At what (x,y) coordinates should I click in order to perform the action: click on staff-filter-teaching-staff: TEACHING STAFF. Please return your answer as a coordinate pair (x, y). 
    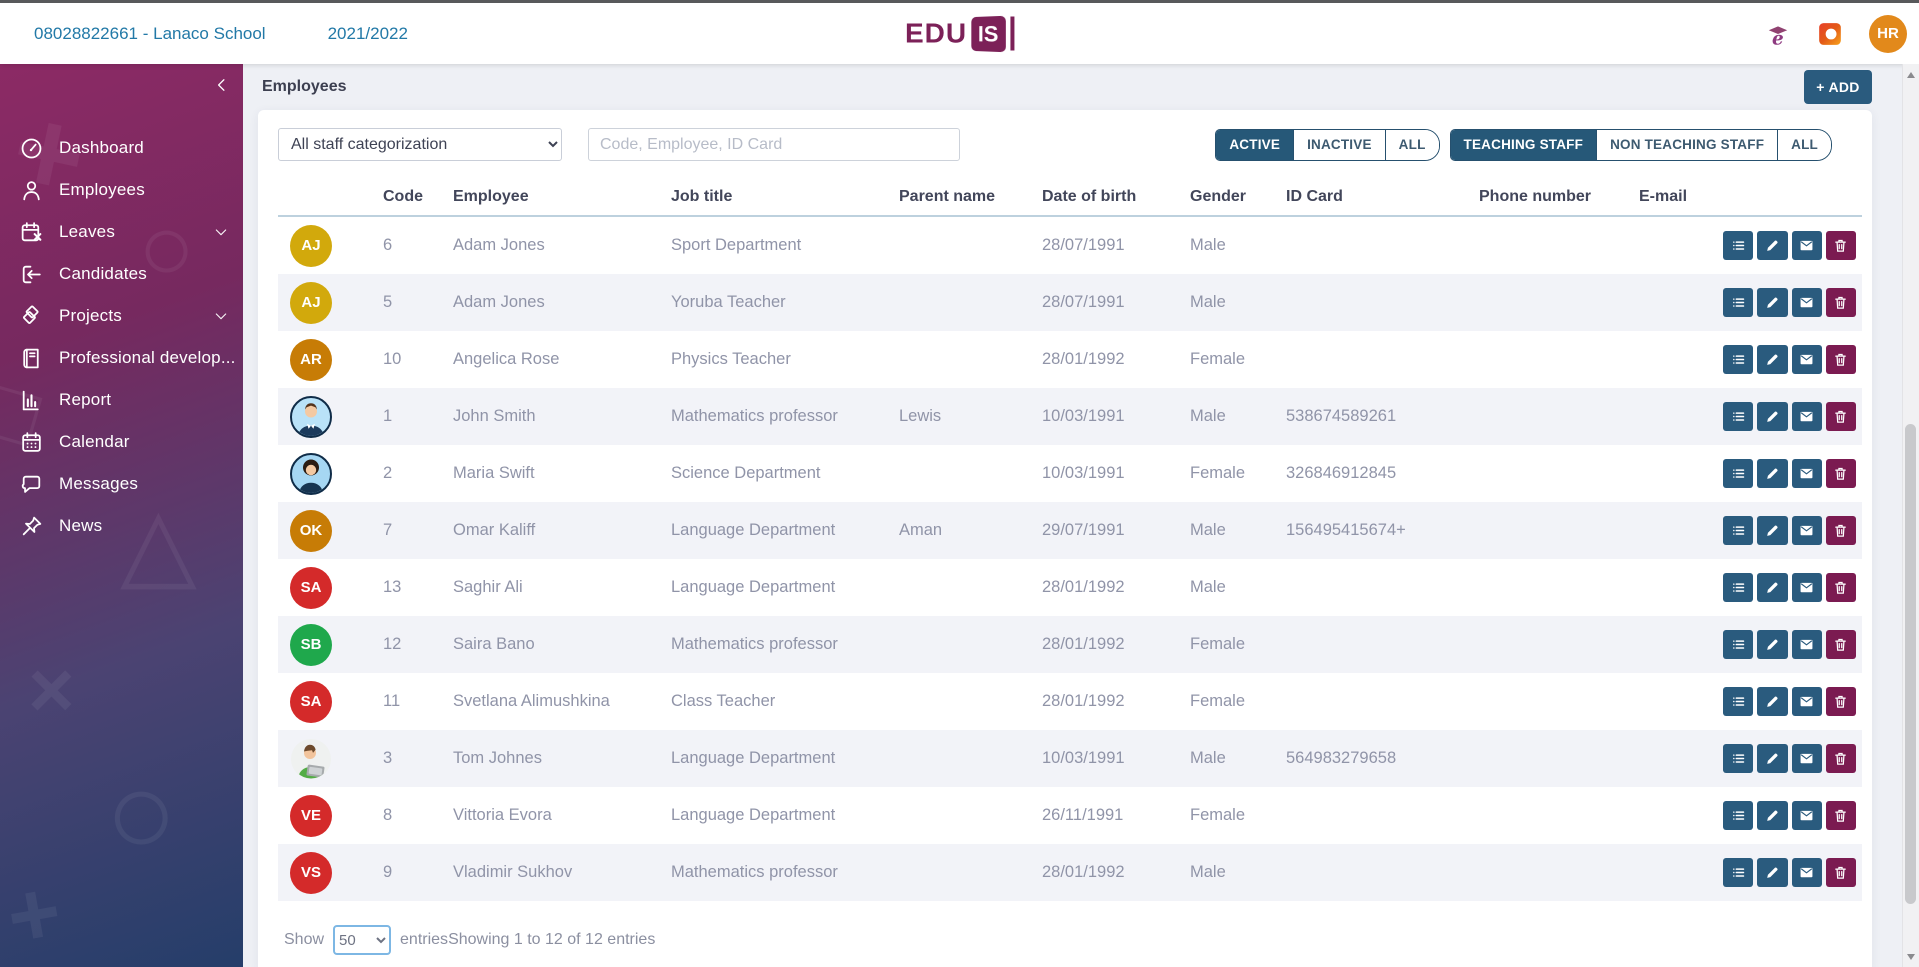
    Looking at the image, I should click on (1523, 144).